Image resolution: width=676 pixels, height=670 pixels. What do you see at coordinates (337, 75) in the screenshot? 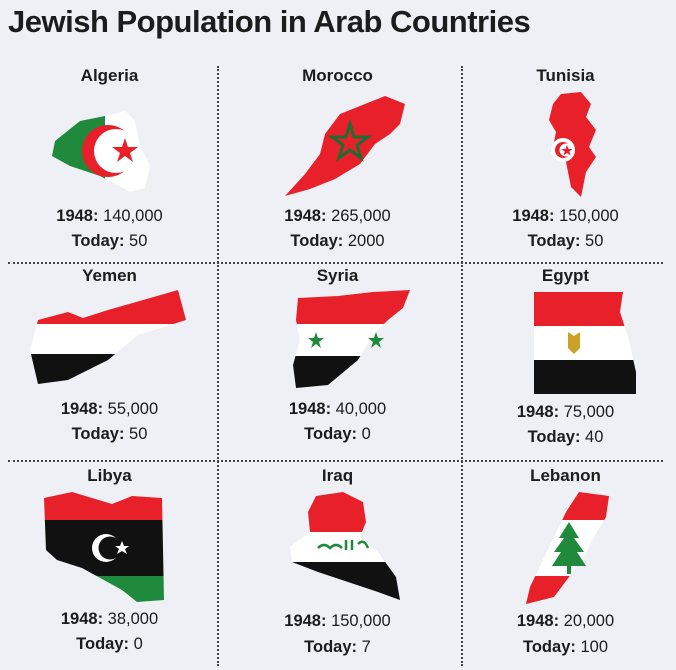
I see `country-name: Morocco` at bounding box center [337, 75].